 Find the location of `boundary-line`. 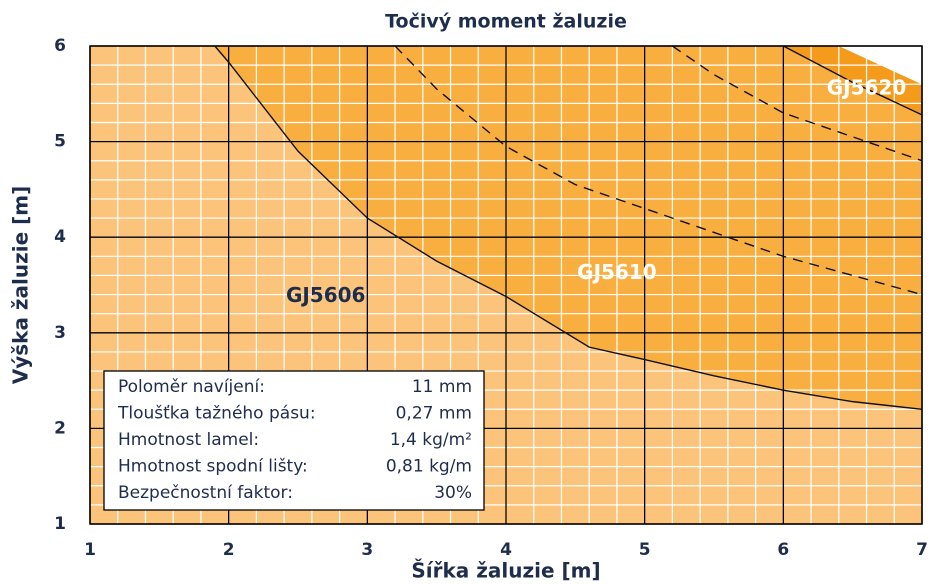

boundary-line is located at coordinates (853, 80).